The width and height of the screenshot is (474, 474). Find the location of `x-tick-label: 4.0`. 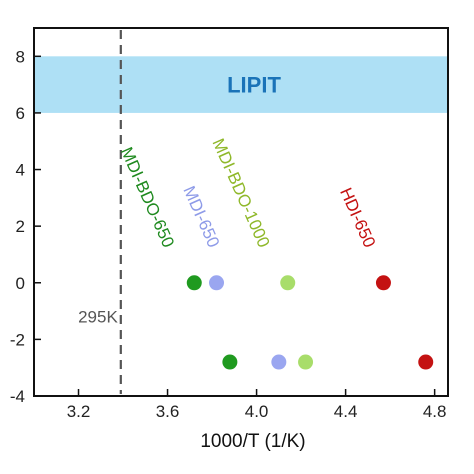

x-tick-label: 4.0 is located at coordinates (257, 411).